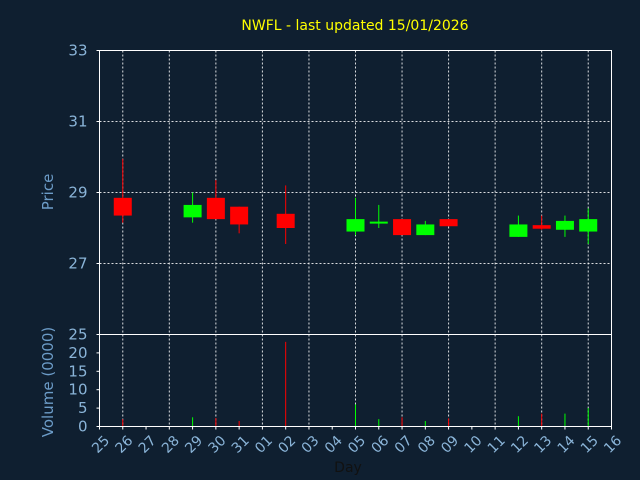 This screenshot has height=480, width=640. What do you see at coordinates (241, 445) in the screenshot?
I see `x-tick-label: 31` at bounding box center [241, 445].